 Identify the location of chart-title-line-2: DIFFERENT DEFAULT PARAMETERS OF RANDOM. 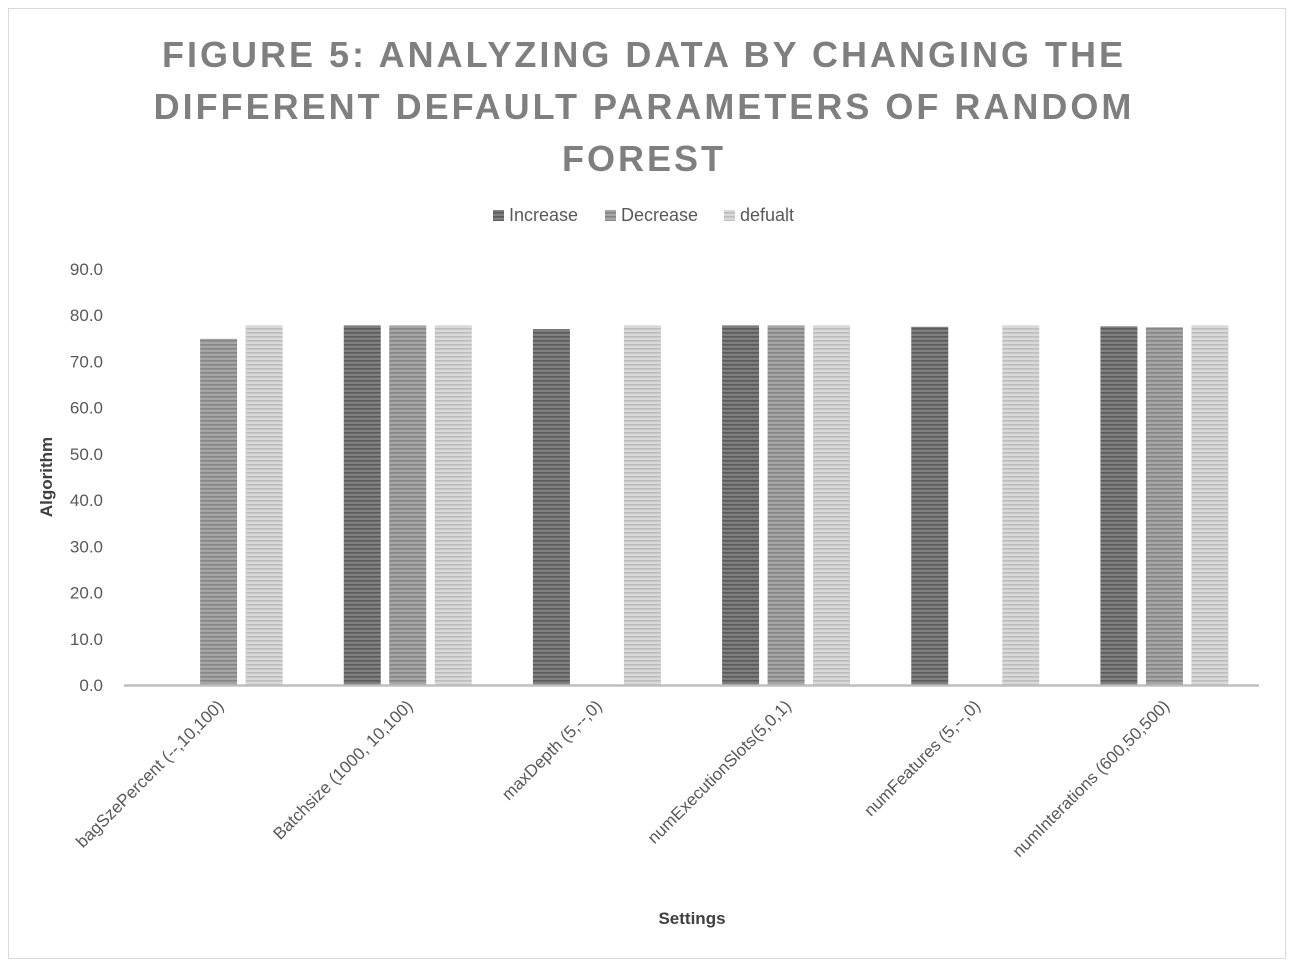
(644, 106).